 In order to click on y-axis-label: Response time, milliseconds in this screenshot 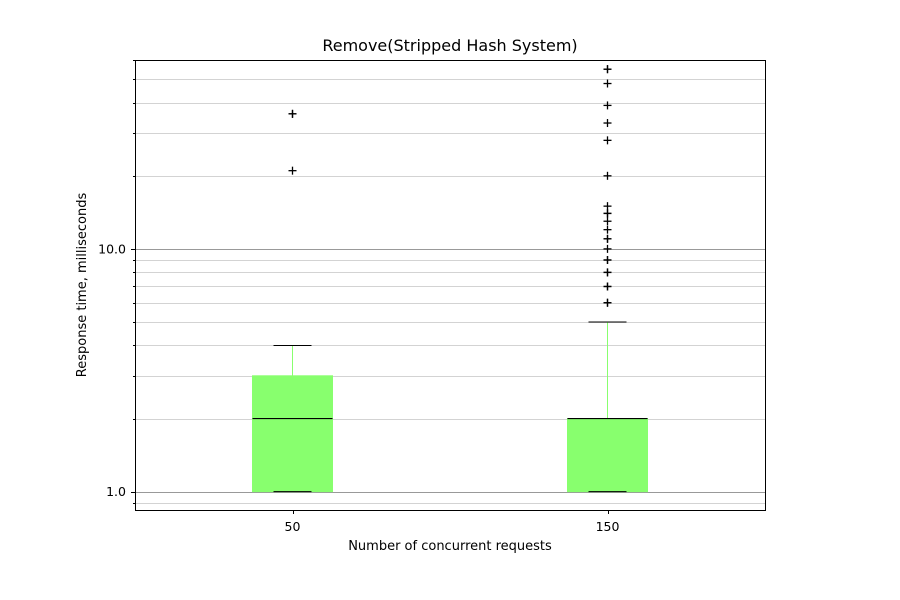, I will do `click(82, 285)`.